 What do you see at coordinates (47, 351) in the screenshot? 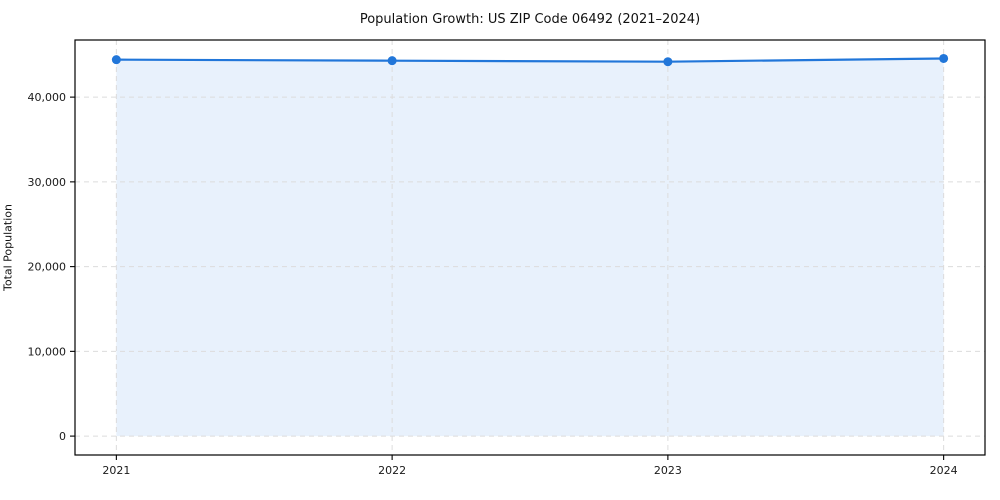
I see `y-tick-label: 10,000` at bounding box center [47, 351].